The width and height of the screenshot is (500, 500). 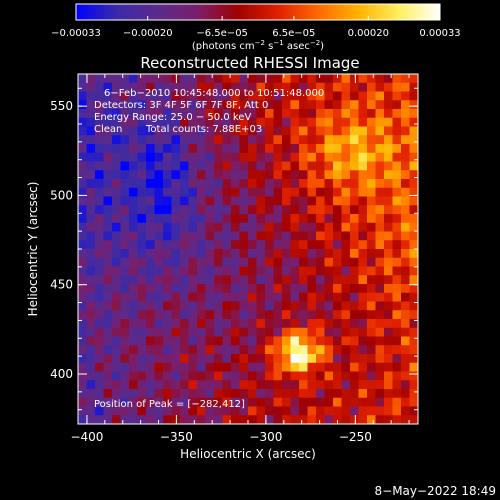 I want to click on annotation-energy-range: Energy Range: 25.0 − 50.0 keV, so click(x=172, y=117).